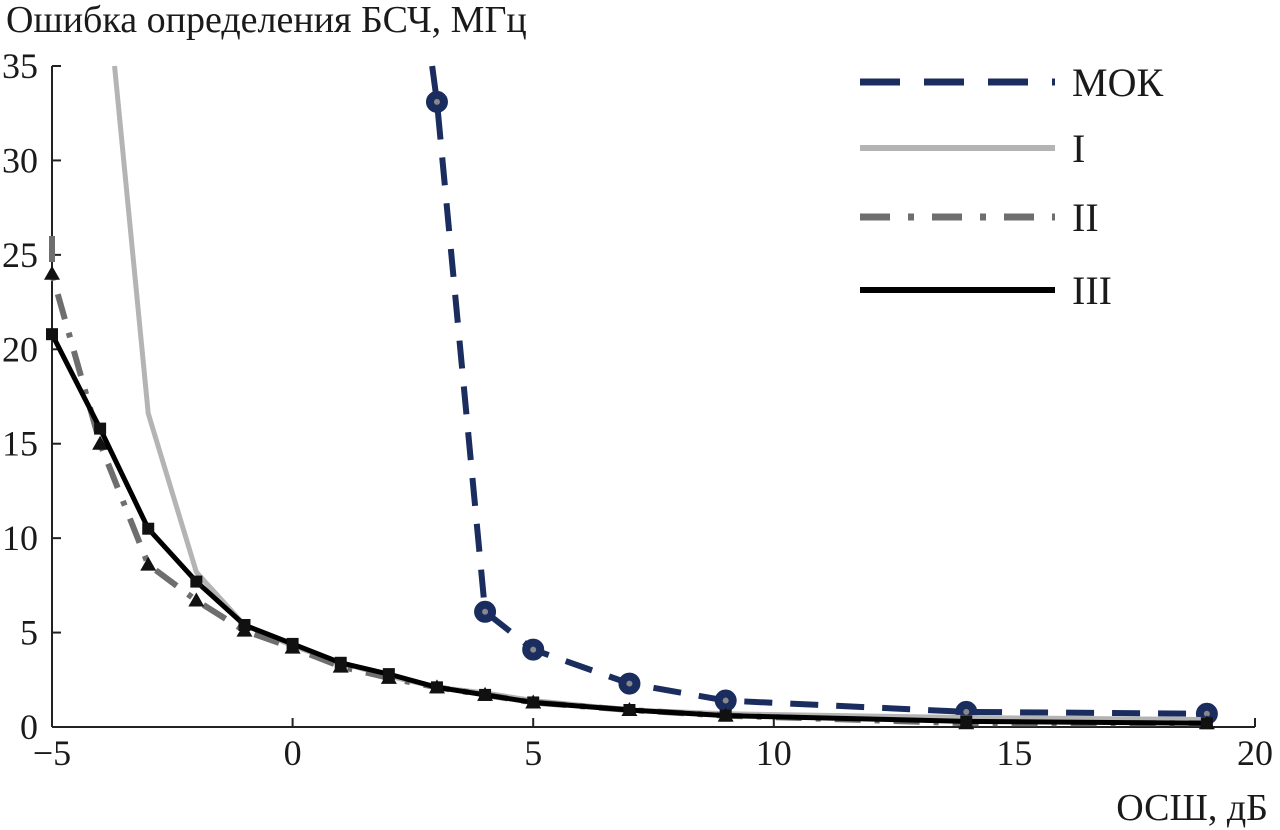  Describe the element at coordinates (20, 349) in the screenshot. I see `y-tick-label: 20` at that location.